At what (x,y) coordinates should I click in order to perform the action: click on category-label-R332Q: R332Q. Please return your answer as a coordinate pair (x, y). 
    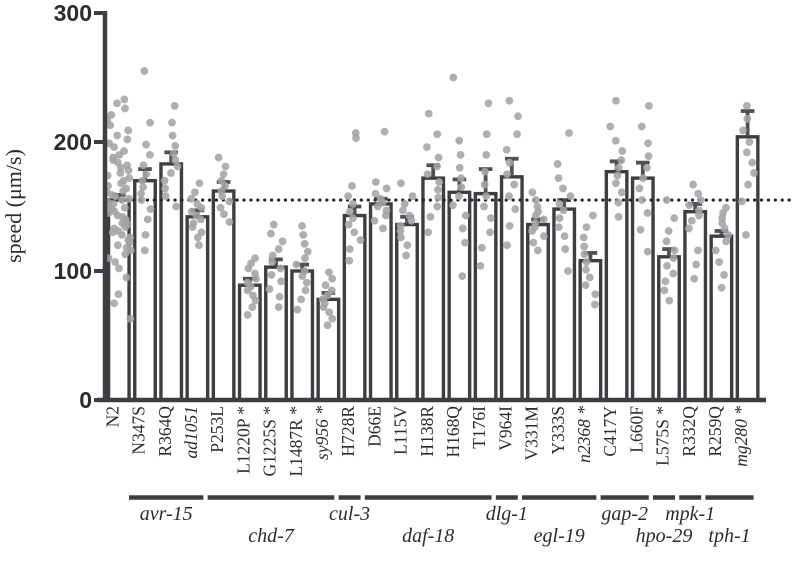
    Looking at the image, I should click on (689, 431).